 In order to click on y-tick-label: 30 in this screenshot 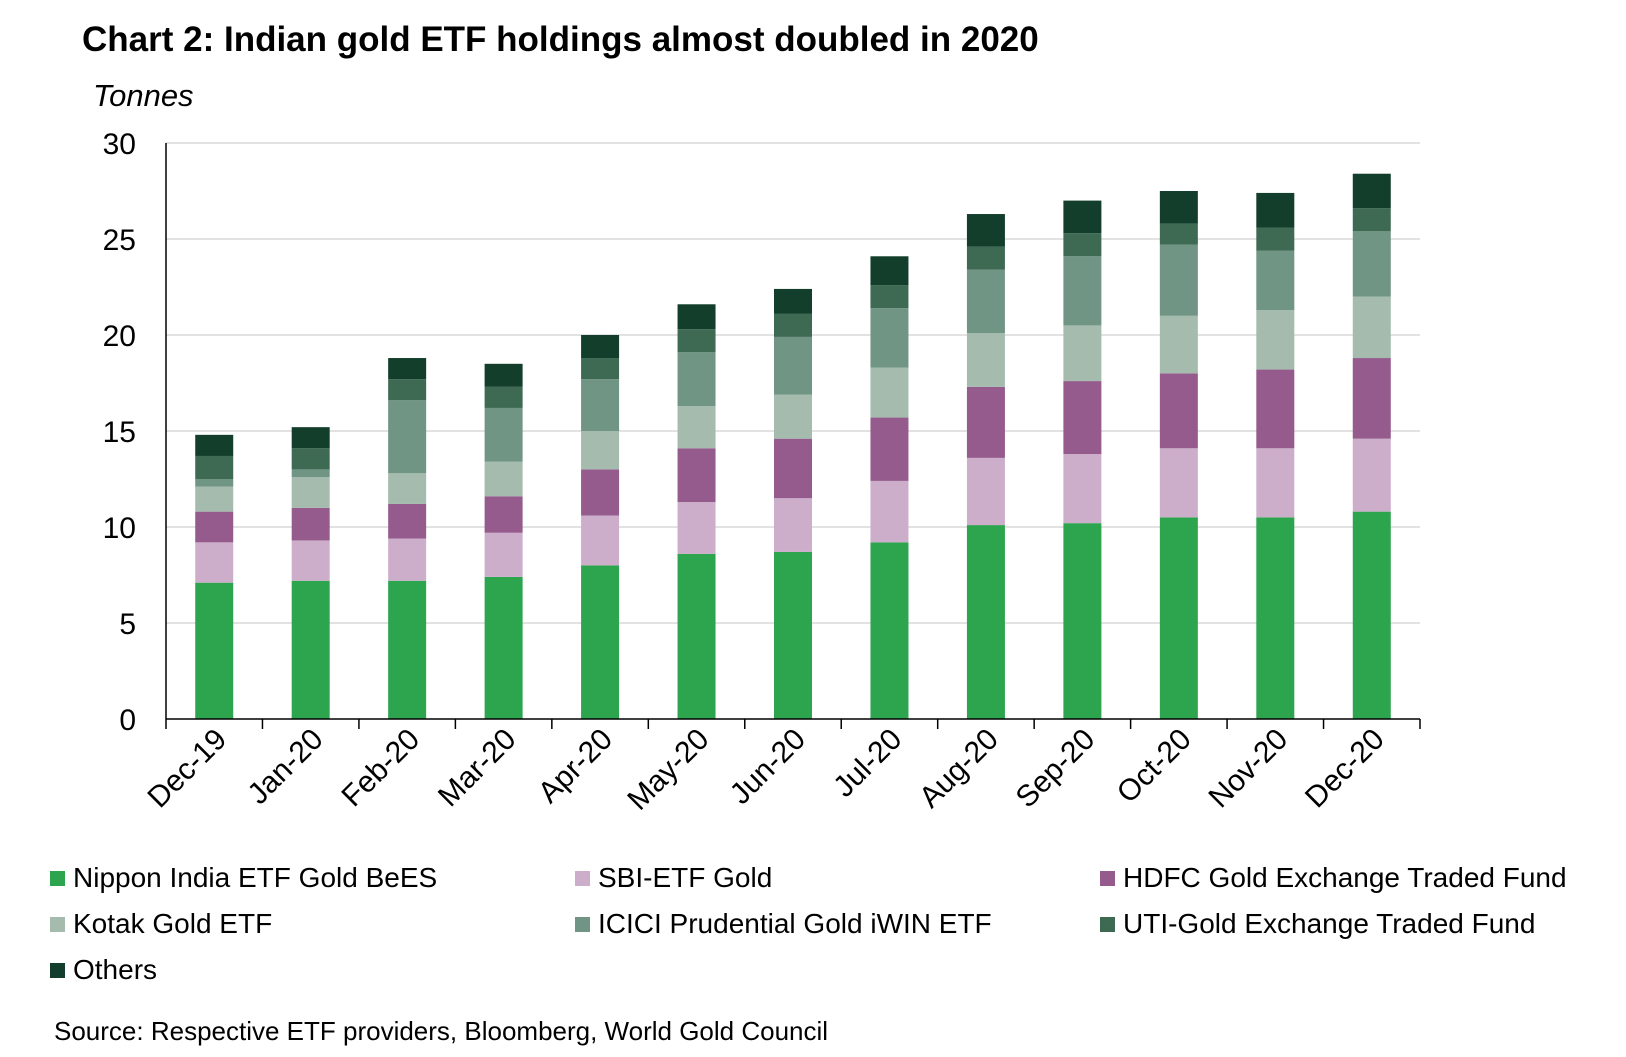, I will do `click(119, 144)`.